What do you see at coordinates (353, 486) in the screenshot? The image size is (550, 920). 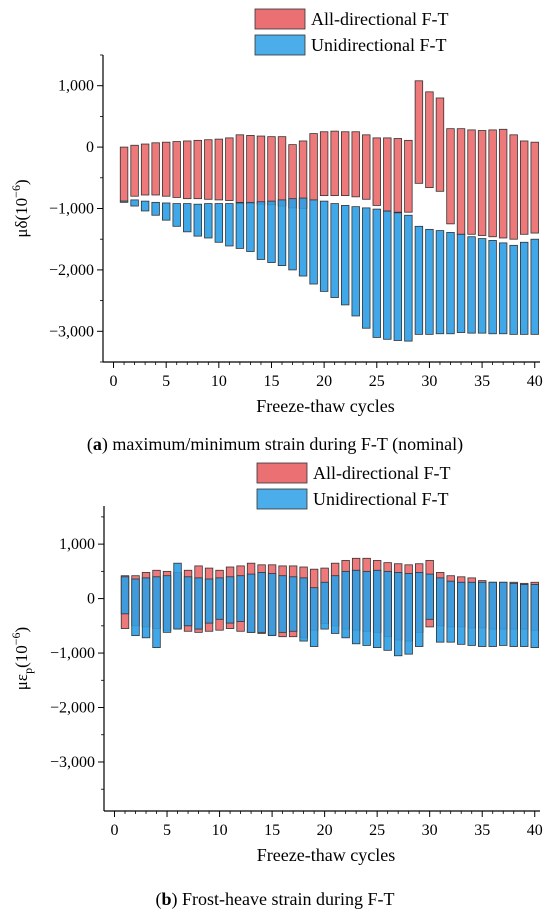 I see `legend-b: All-directional F-T Unidirectional F-T` at bounding box center [353, 486].